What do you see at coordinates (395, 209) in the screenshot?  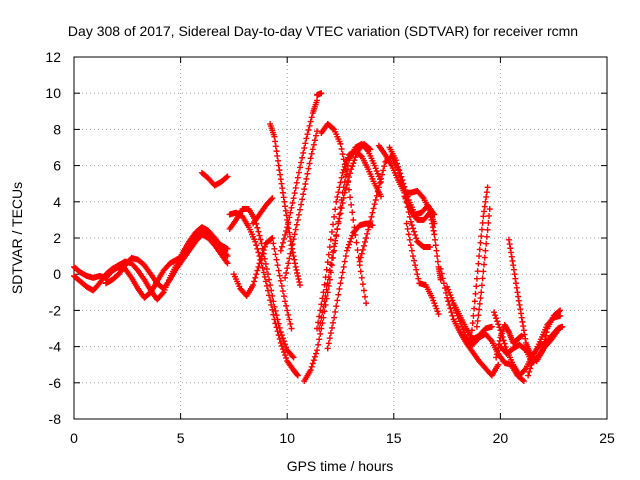 I see `series-t18` at bounding box center [395, 209].